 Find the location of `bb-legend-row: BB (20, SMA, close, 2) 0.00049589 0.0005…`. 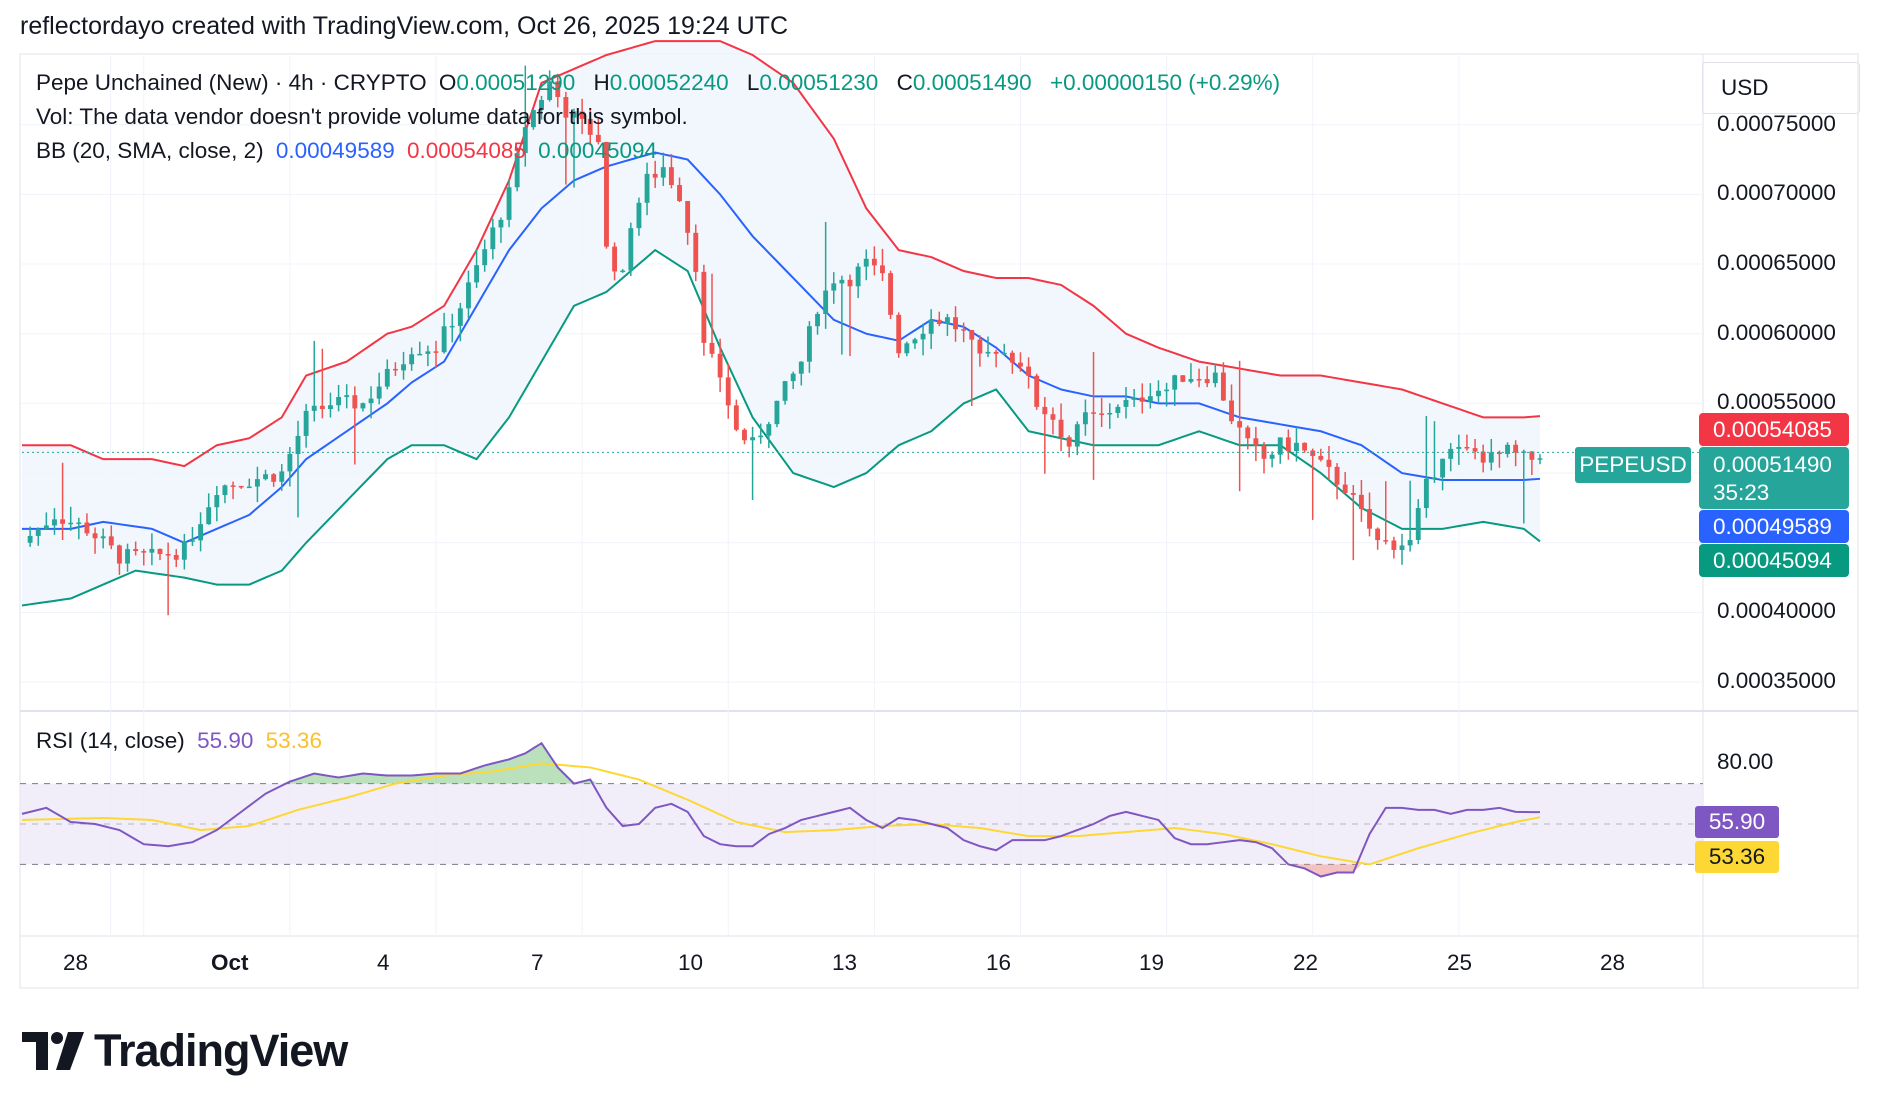

bb-legend-row: BB (20, SMA, close, 2) 0.00049589 0.0005… is located at coordinates (349, 151).